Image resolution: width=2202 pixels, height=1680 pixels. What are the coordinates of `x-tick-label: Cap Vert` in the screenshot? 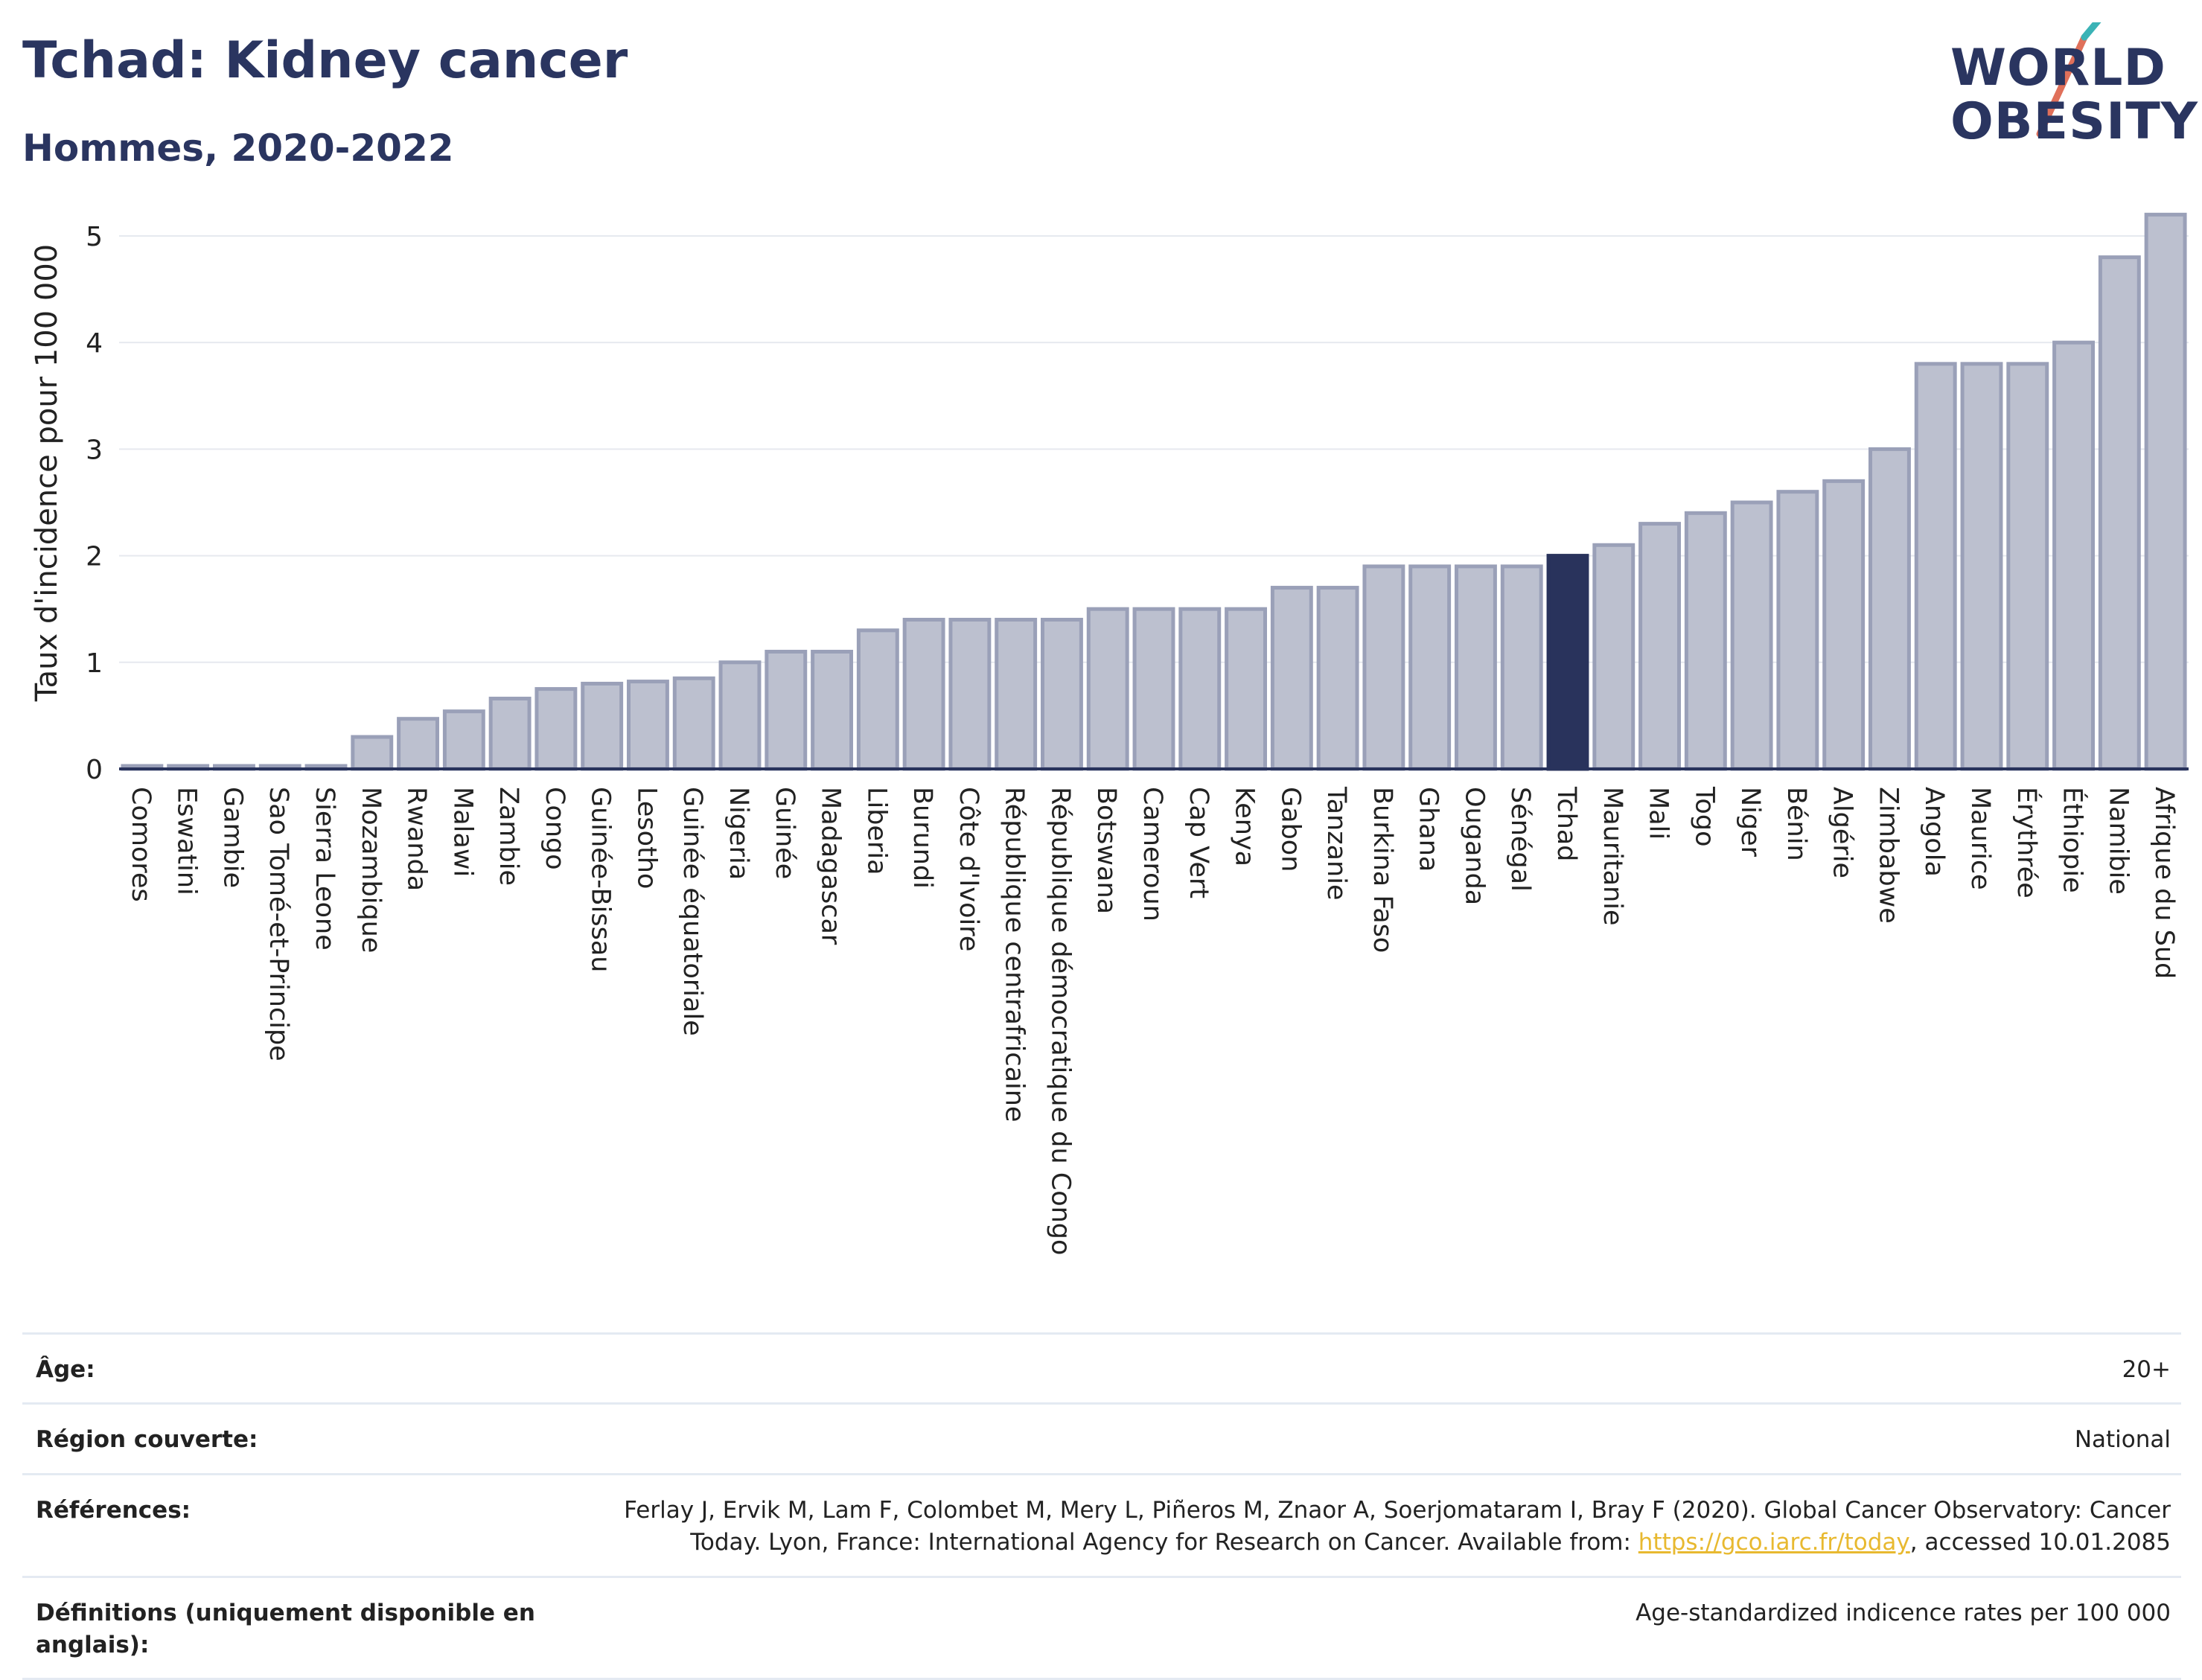 It's located at (1198, 843).